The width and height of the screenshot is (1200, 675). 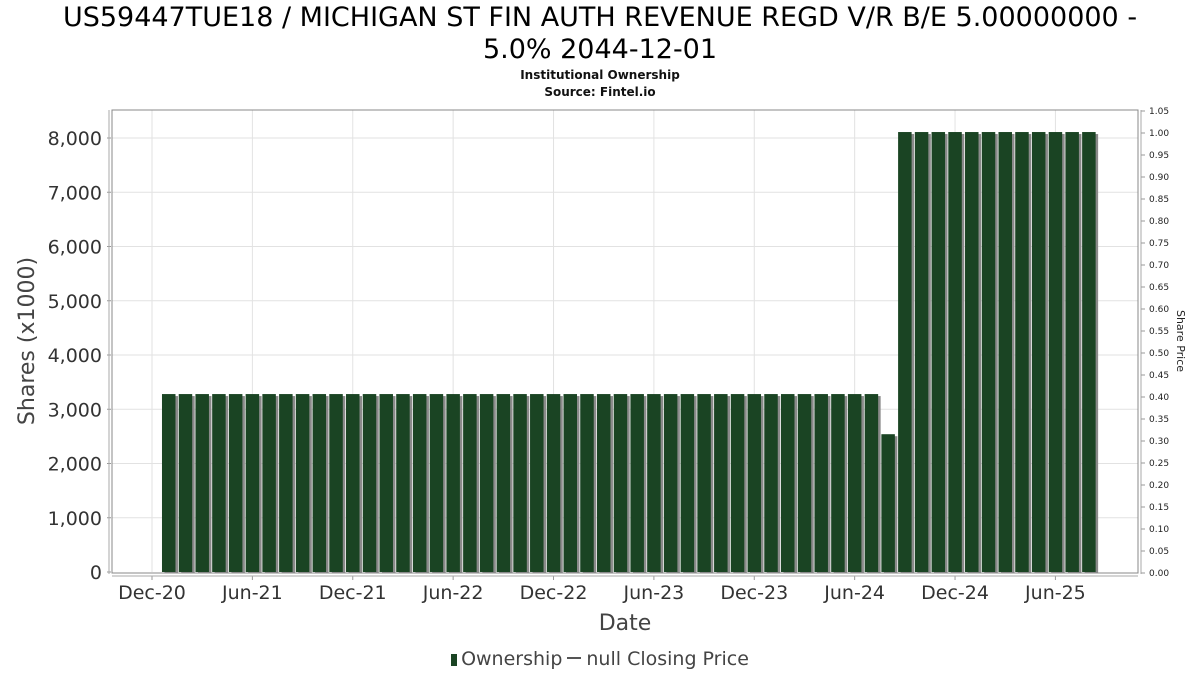 What do you see at coordinates (1159, 420) in the screenshot?
I see `y2-tick-label: 0.35` at bounding box center [1159, 420].